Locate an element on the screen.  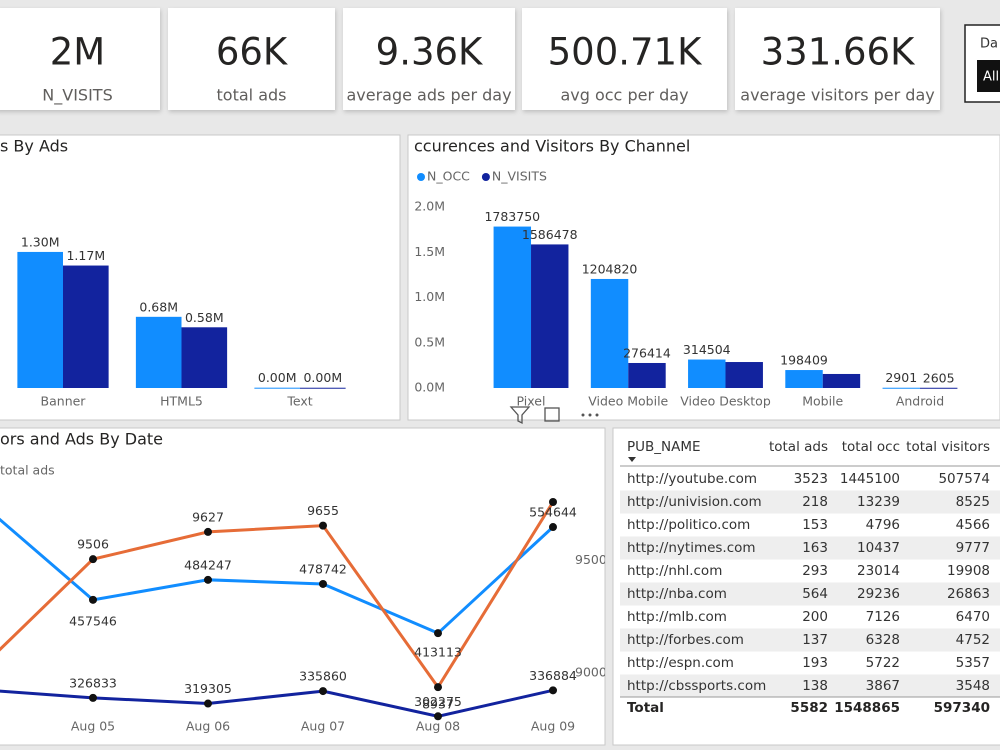
table-cell: 23014 is located at coordinates (878, 571).